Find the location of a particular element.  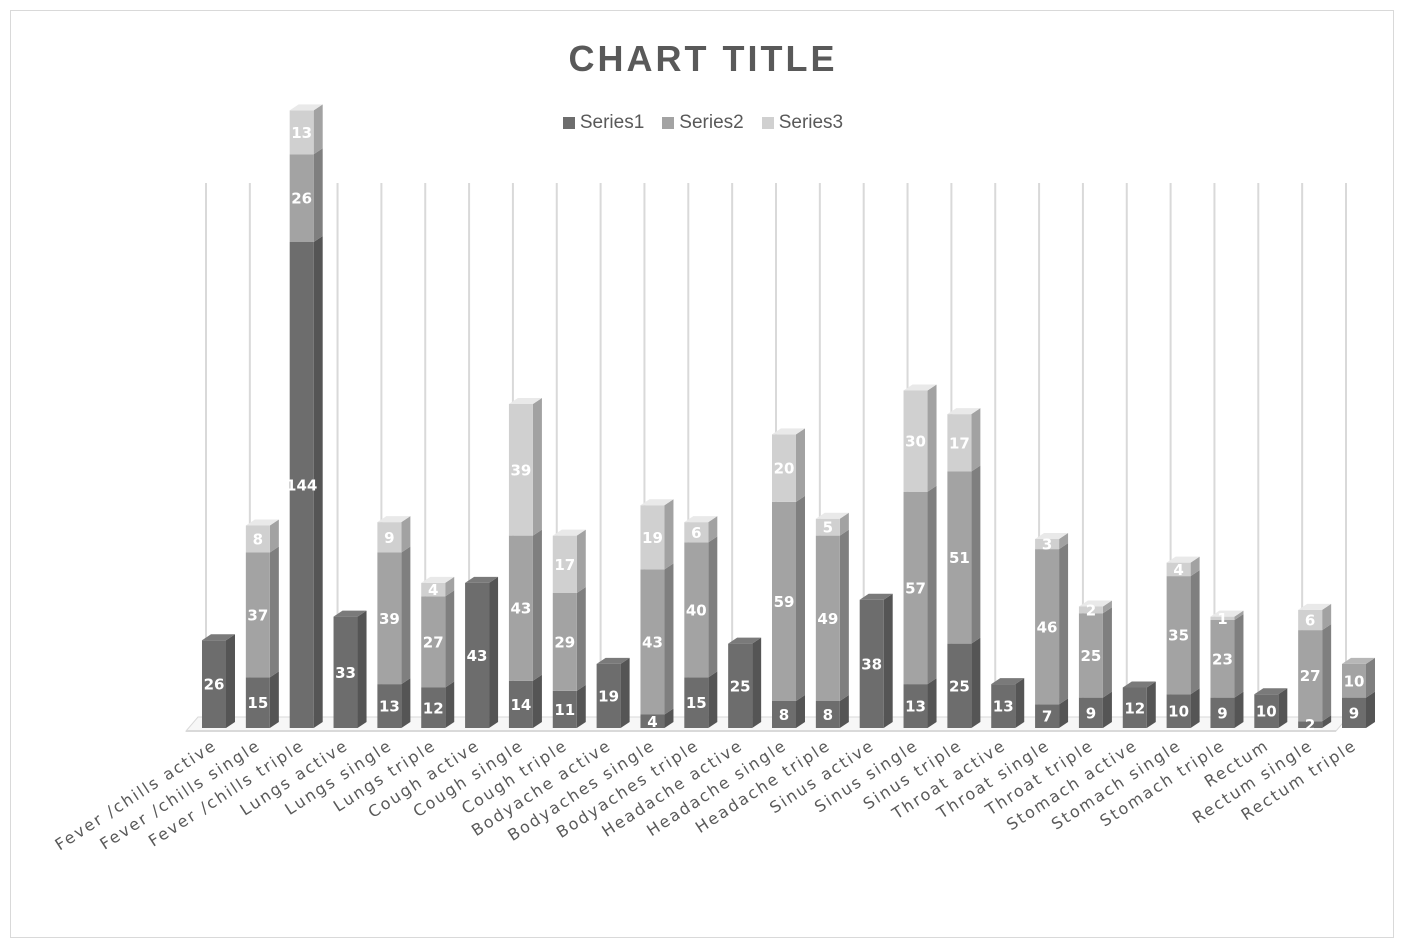

data-label: 57 is located at coordinates (915, 588).